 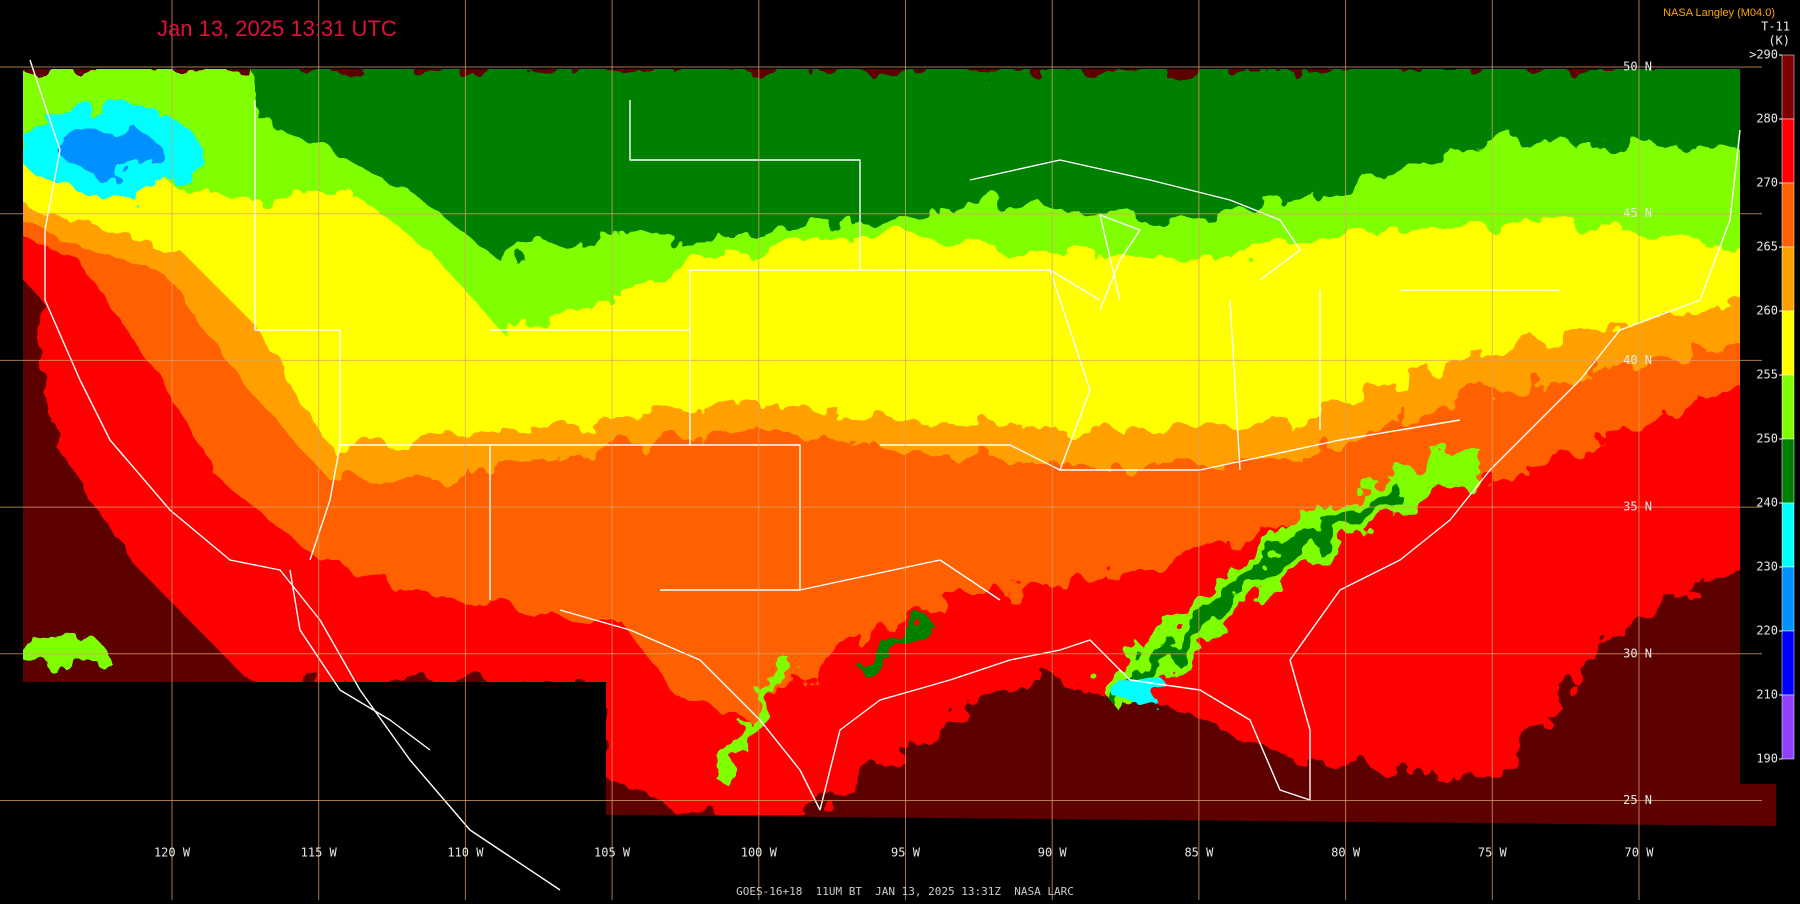 What do you see at coordinates (1640, 853) in the screenshot?
I see `longitude-label: 70 W` at bounding box center [1640, 853].